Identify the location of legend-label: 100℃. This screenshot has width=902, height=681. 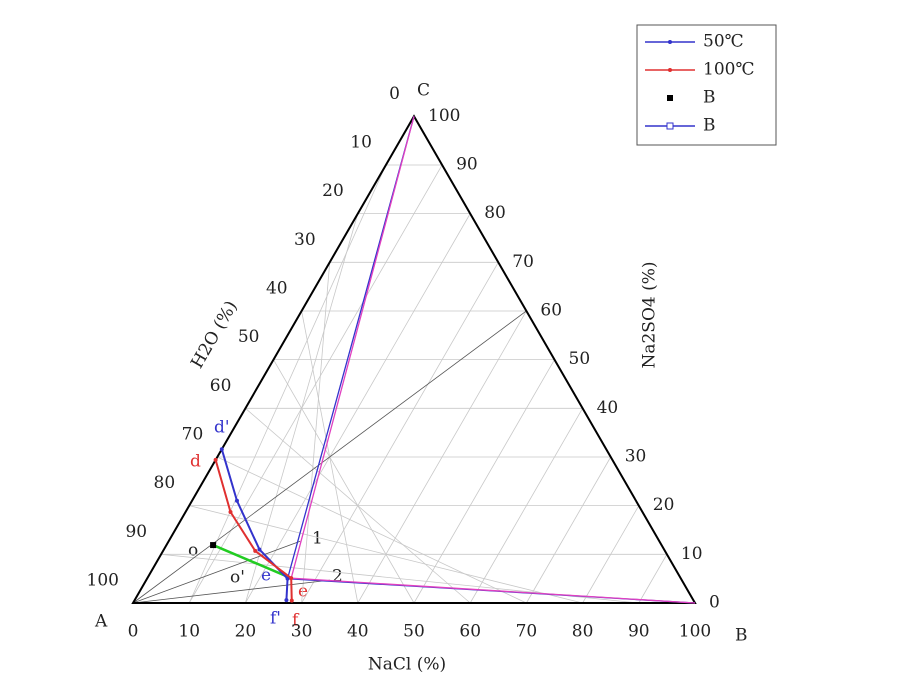
(728, 70).